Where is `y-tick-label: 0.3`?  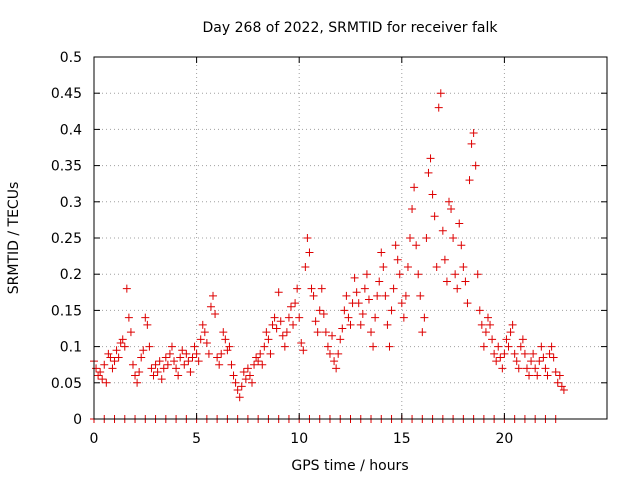 y-tick-label: 0.3 is located at coordinates (71, 203).